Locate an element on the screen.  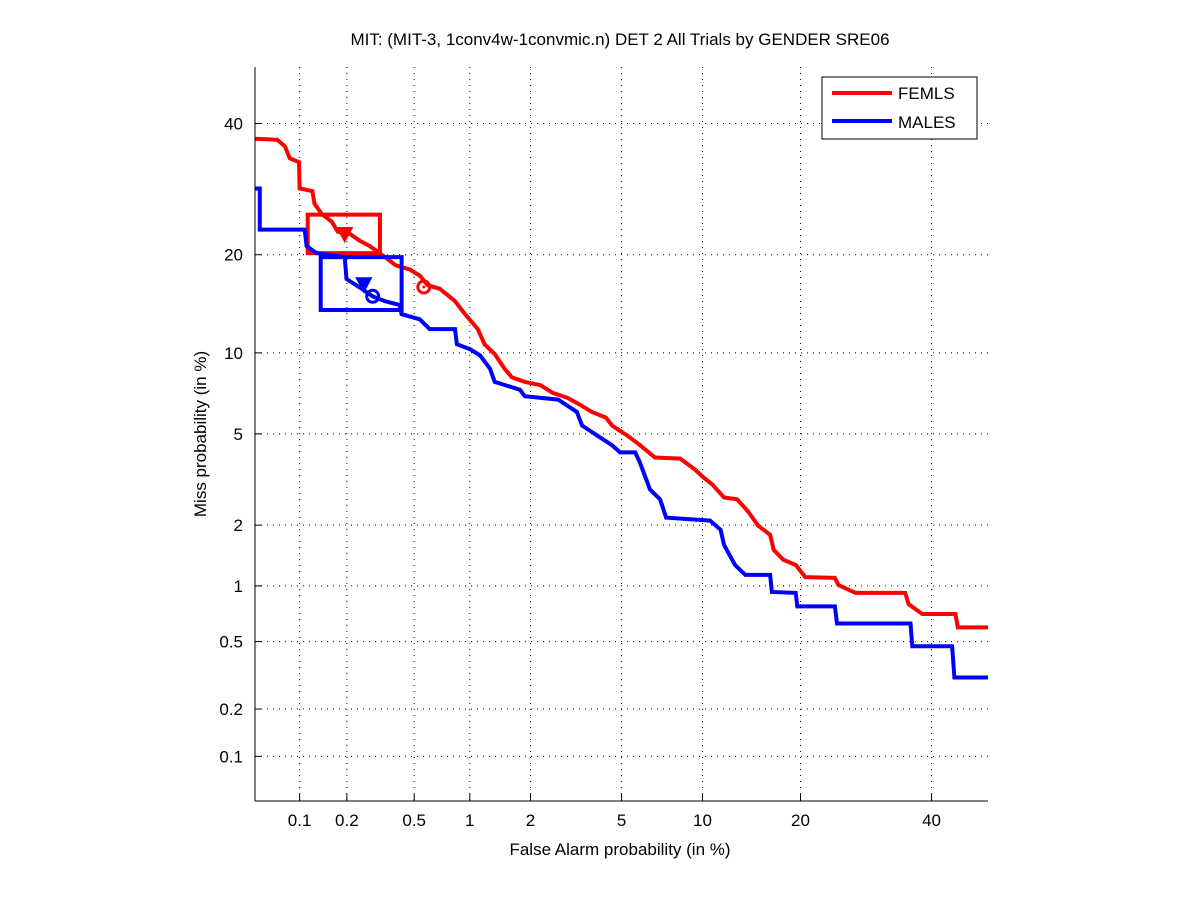
y-tick-label: 20 is located at coordinates (233, 255).